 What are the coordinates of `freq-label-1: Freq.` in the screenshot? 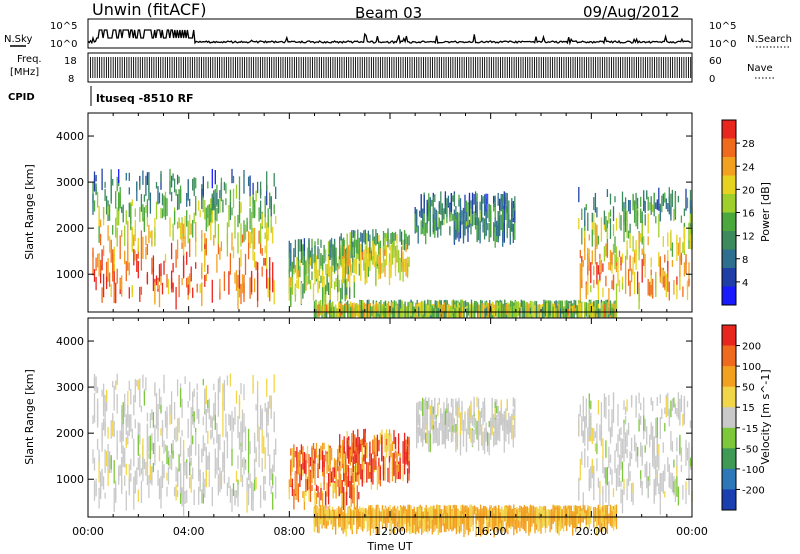 It's located at (29, 59).